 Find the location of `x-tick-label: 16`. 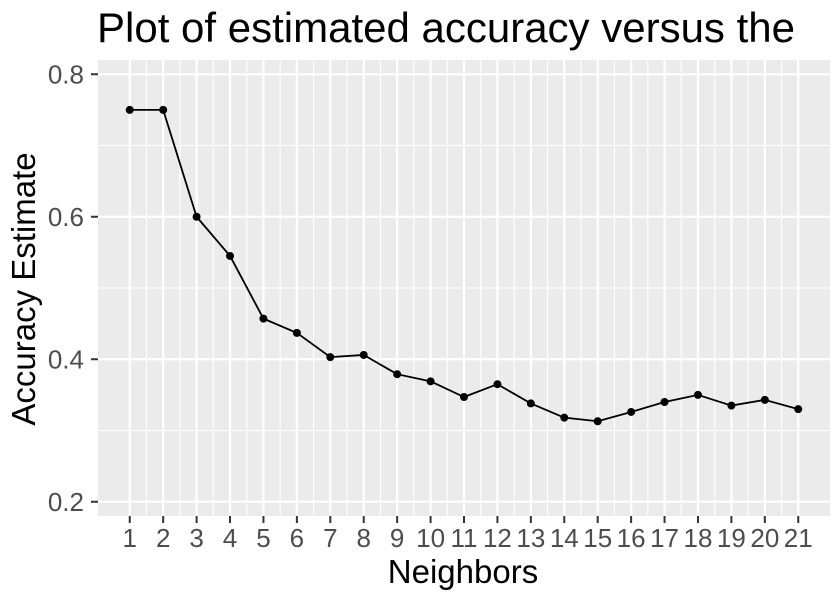

x-tick-label: 16 is located at coordinates (631, 538).